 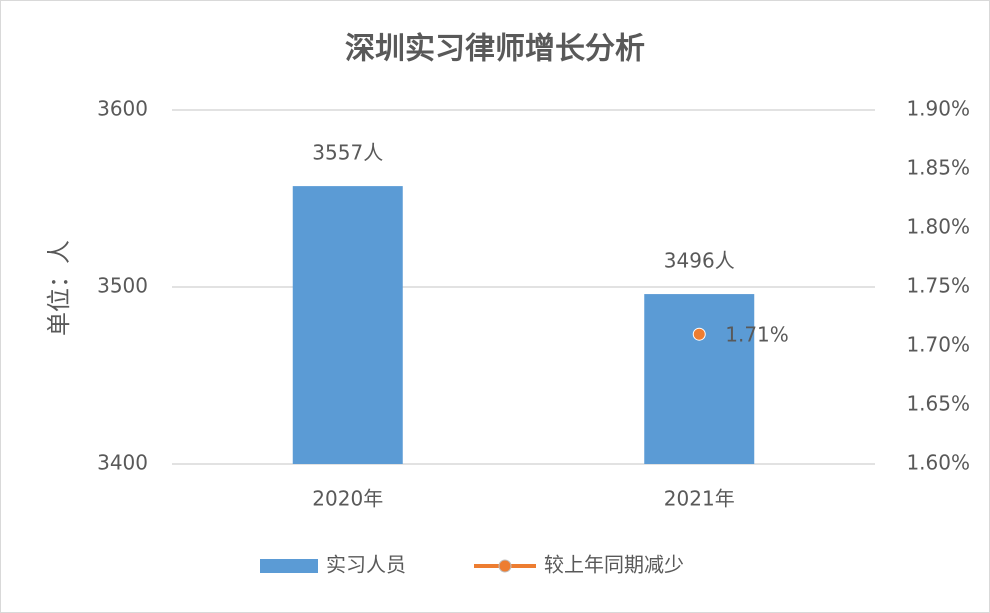 What do you see at coordinates (938, 168) in the screenshot?
I see `y2-tick-label: 1.85%` at bounding box center [938, 168].